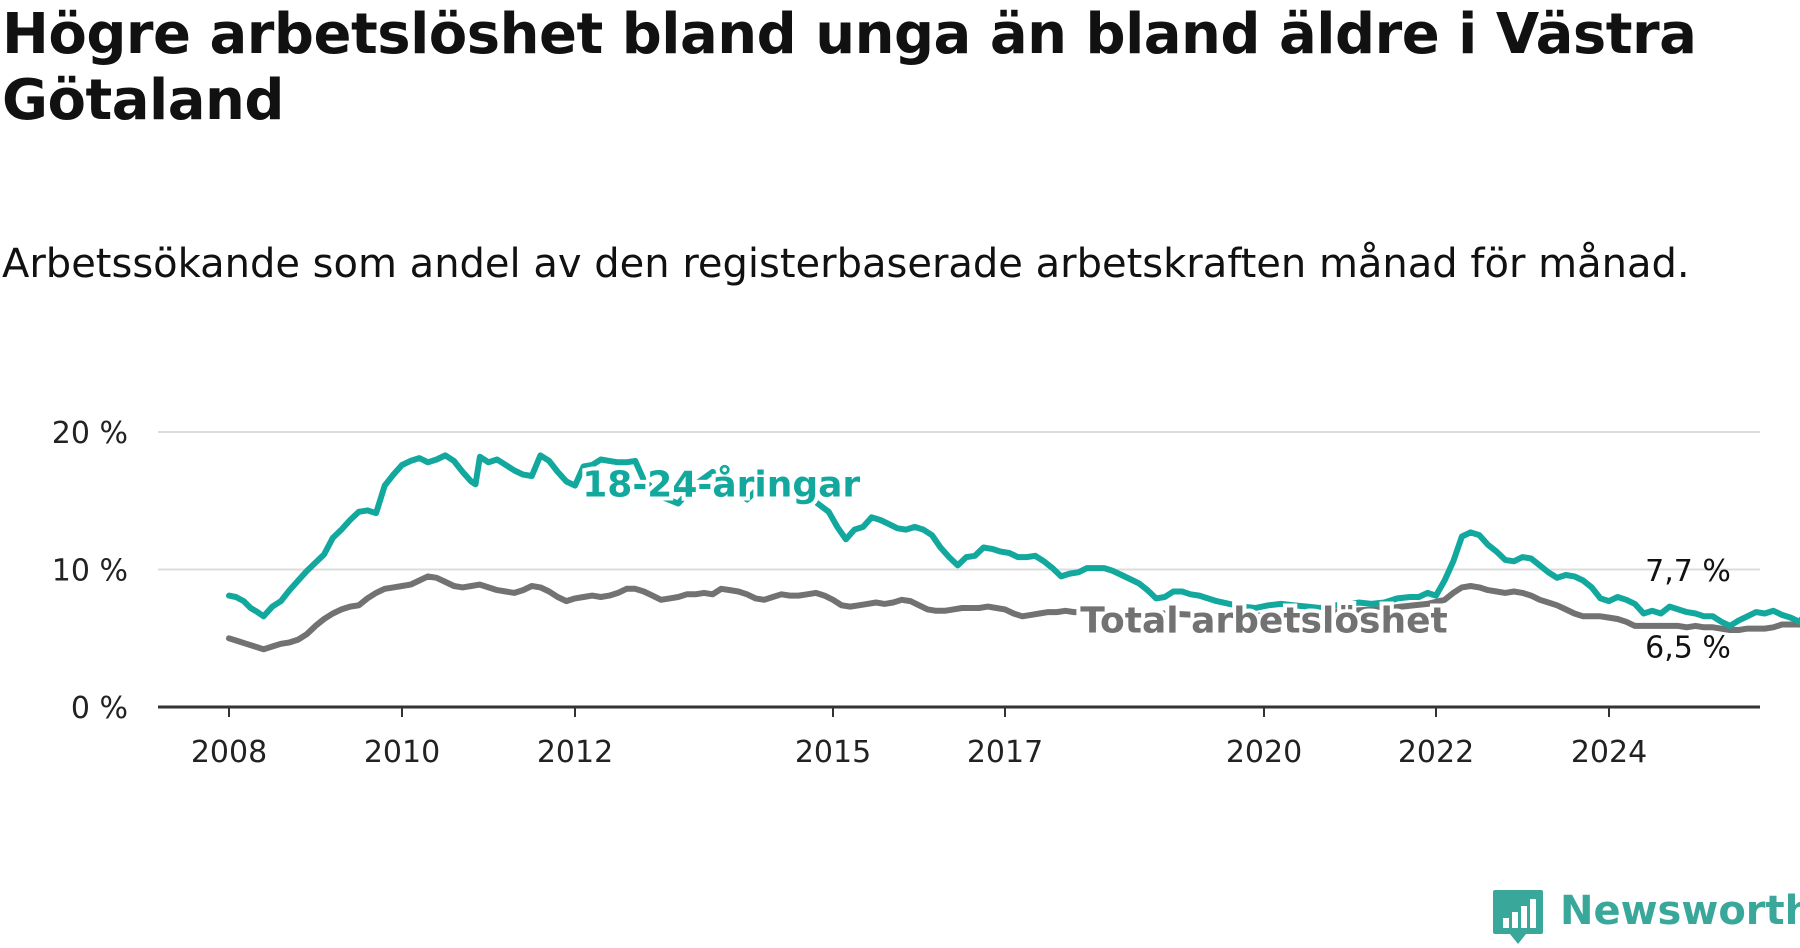  I want to click on x-tick-label-2022: 2022, so click(1436, 752).